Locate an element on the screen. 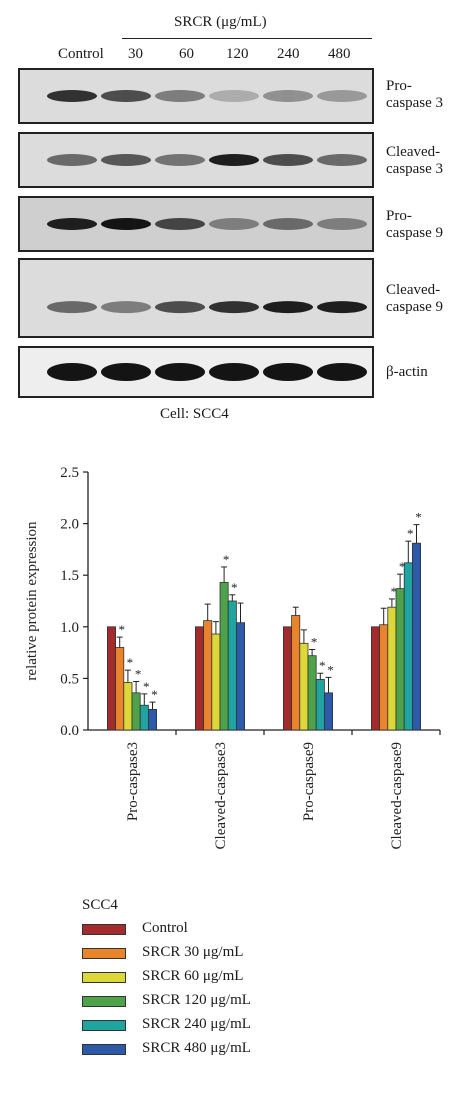 This screenshot has height=1096, width=474. panel-label-pro-caspase9: Pro- caspase 9 is located at coordinates (415, 224).